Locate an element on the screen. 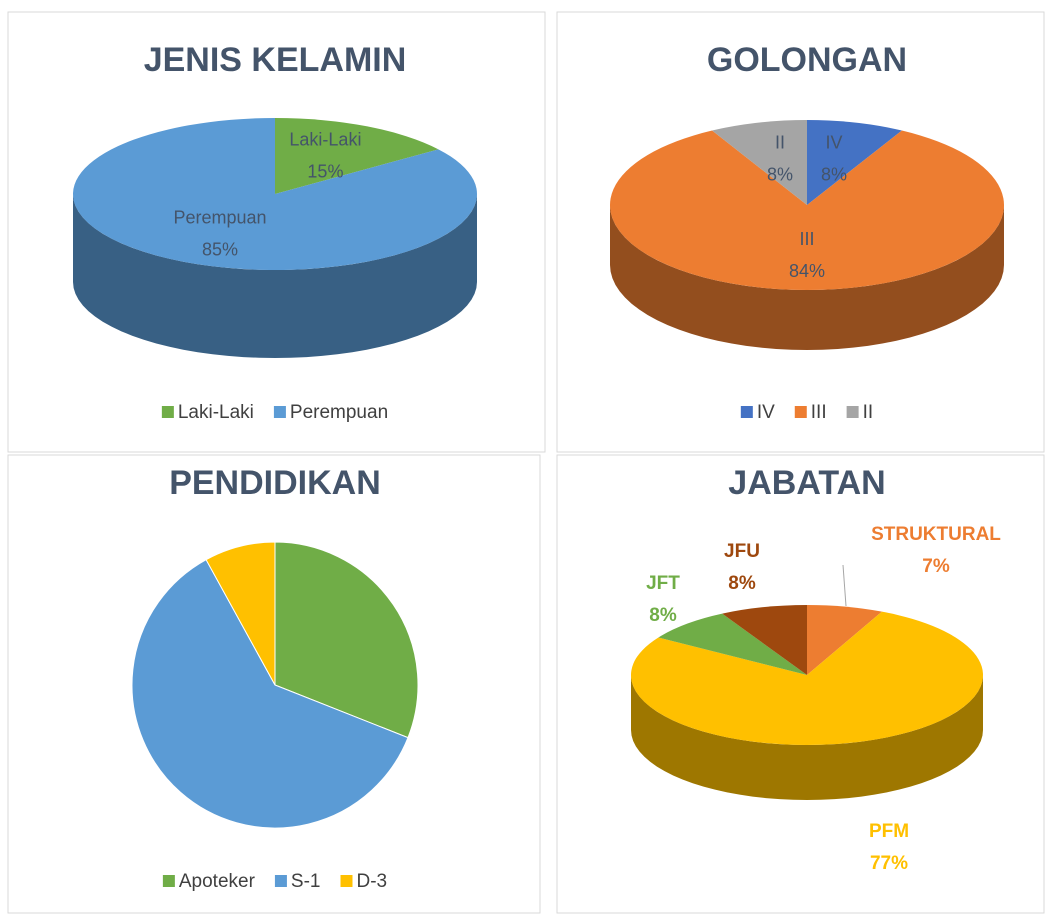 The width and height of the screenshot is (1045, 914). legend-label: Laki-Laki is located at coordinates (216, 412).